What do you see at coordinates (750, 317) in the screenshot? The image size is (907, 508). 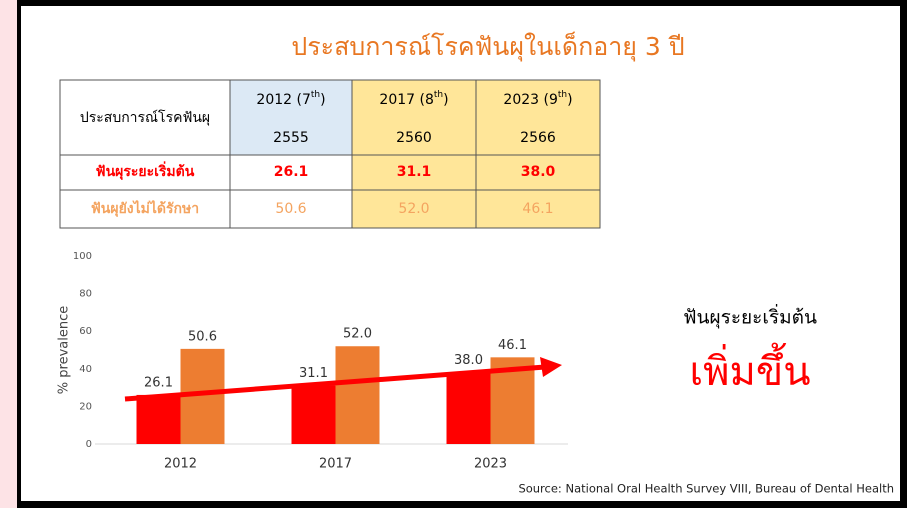 I see `annotation-line: ฟันผุระยะเริ่มต้น` at bounding box center [750, 317].